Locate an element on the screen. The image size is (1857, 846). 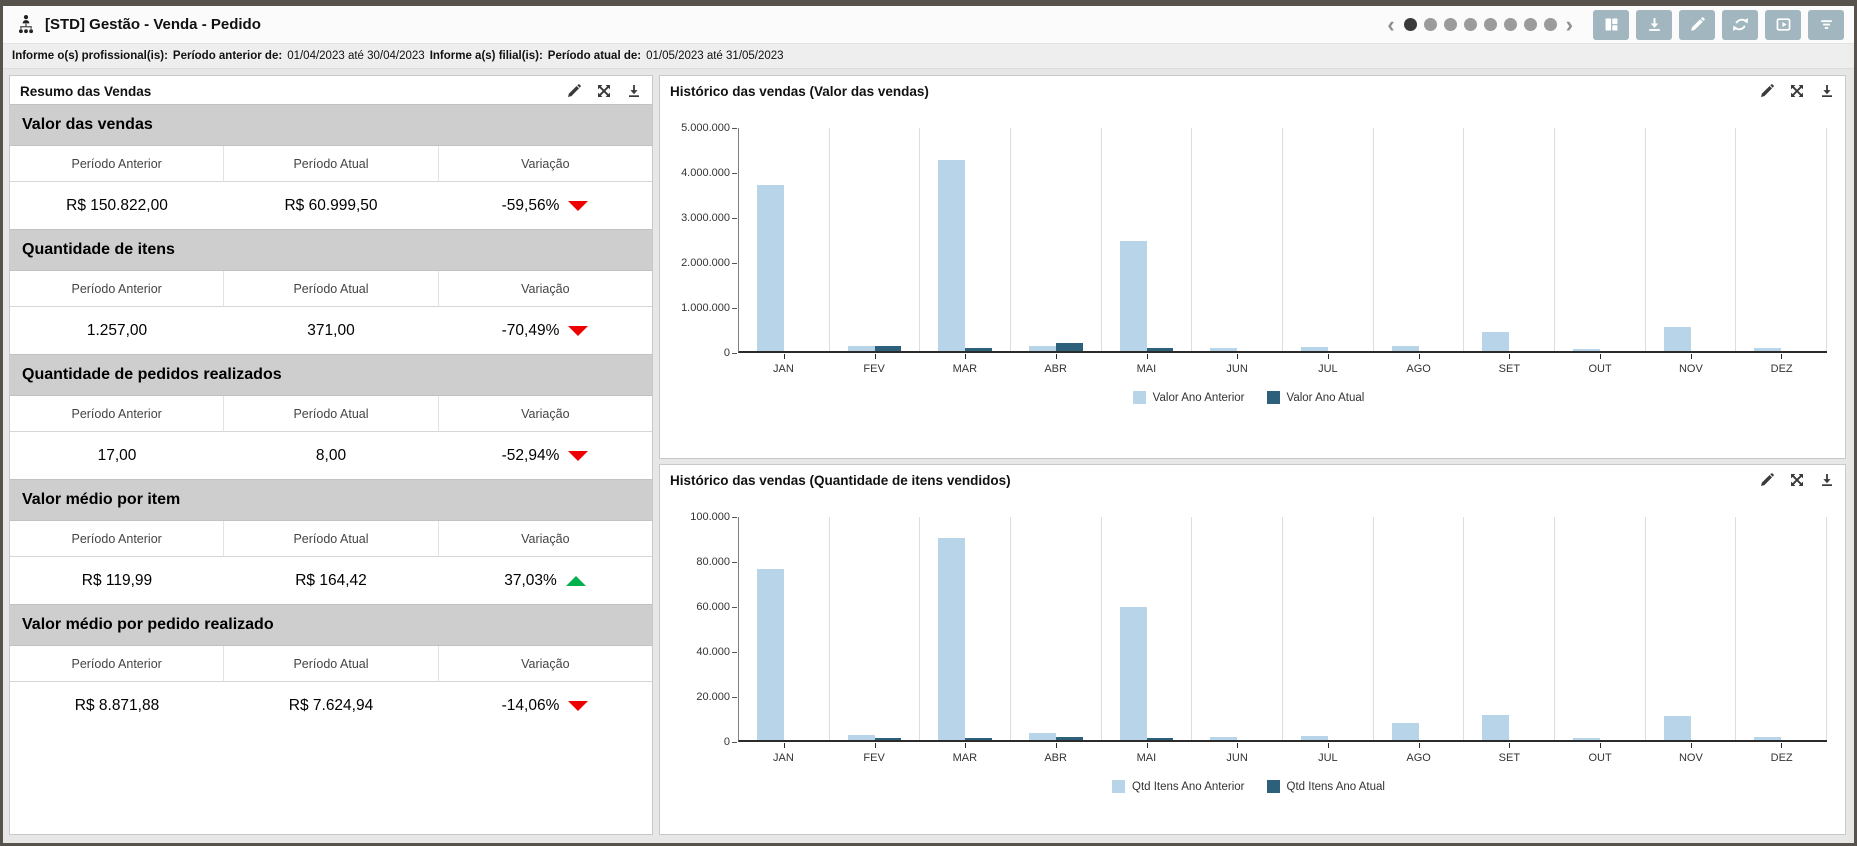
x-tick-label: JAN is located at coordinates (783, 758).